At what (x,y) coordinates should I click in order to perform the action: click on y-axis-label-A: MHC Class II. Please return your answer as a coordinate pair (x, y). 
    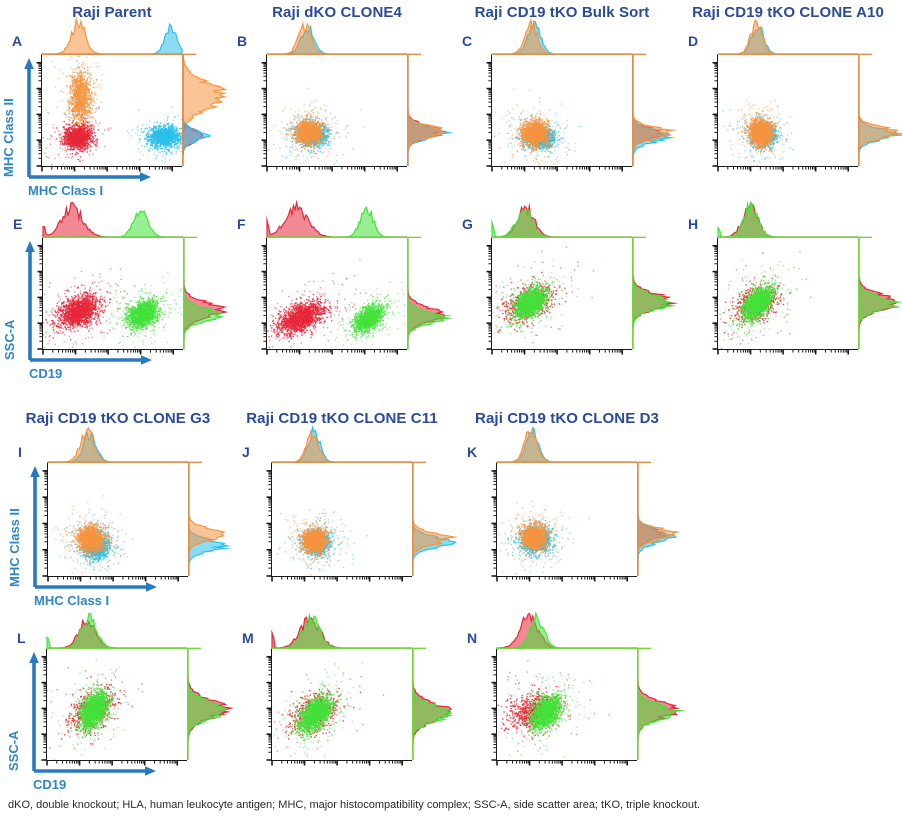
    Looking at the image, I should click on (8, 137).